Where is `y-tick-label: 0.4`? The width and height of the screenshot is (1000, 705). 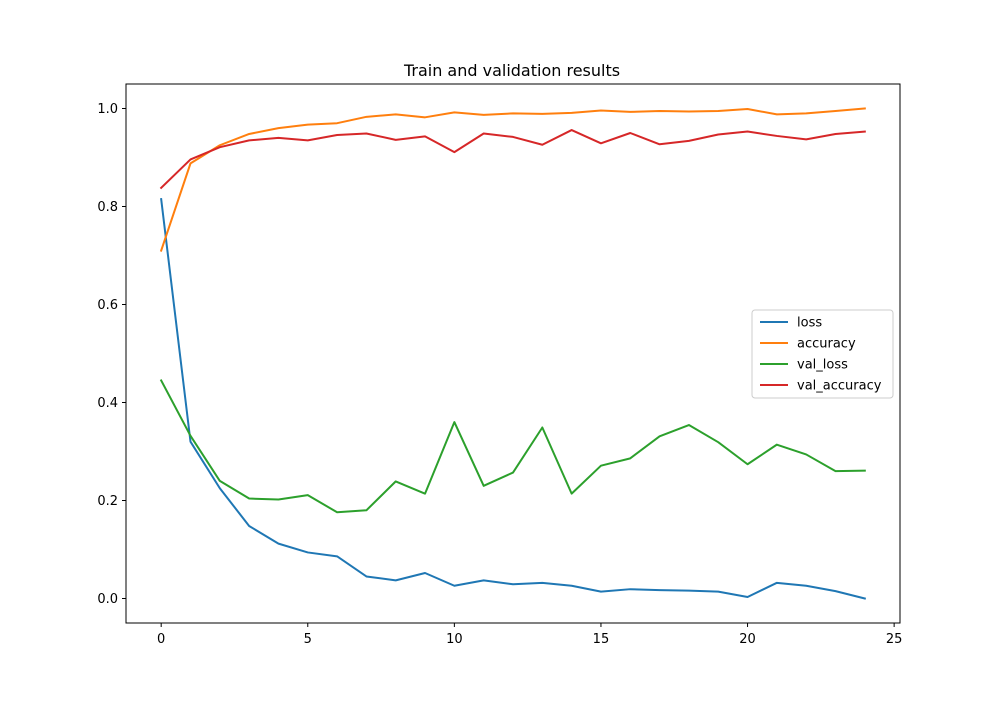 y-tick-label: 0.4 is located at coordinates (107, 403).